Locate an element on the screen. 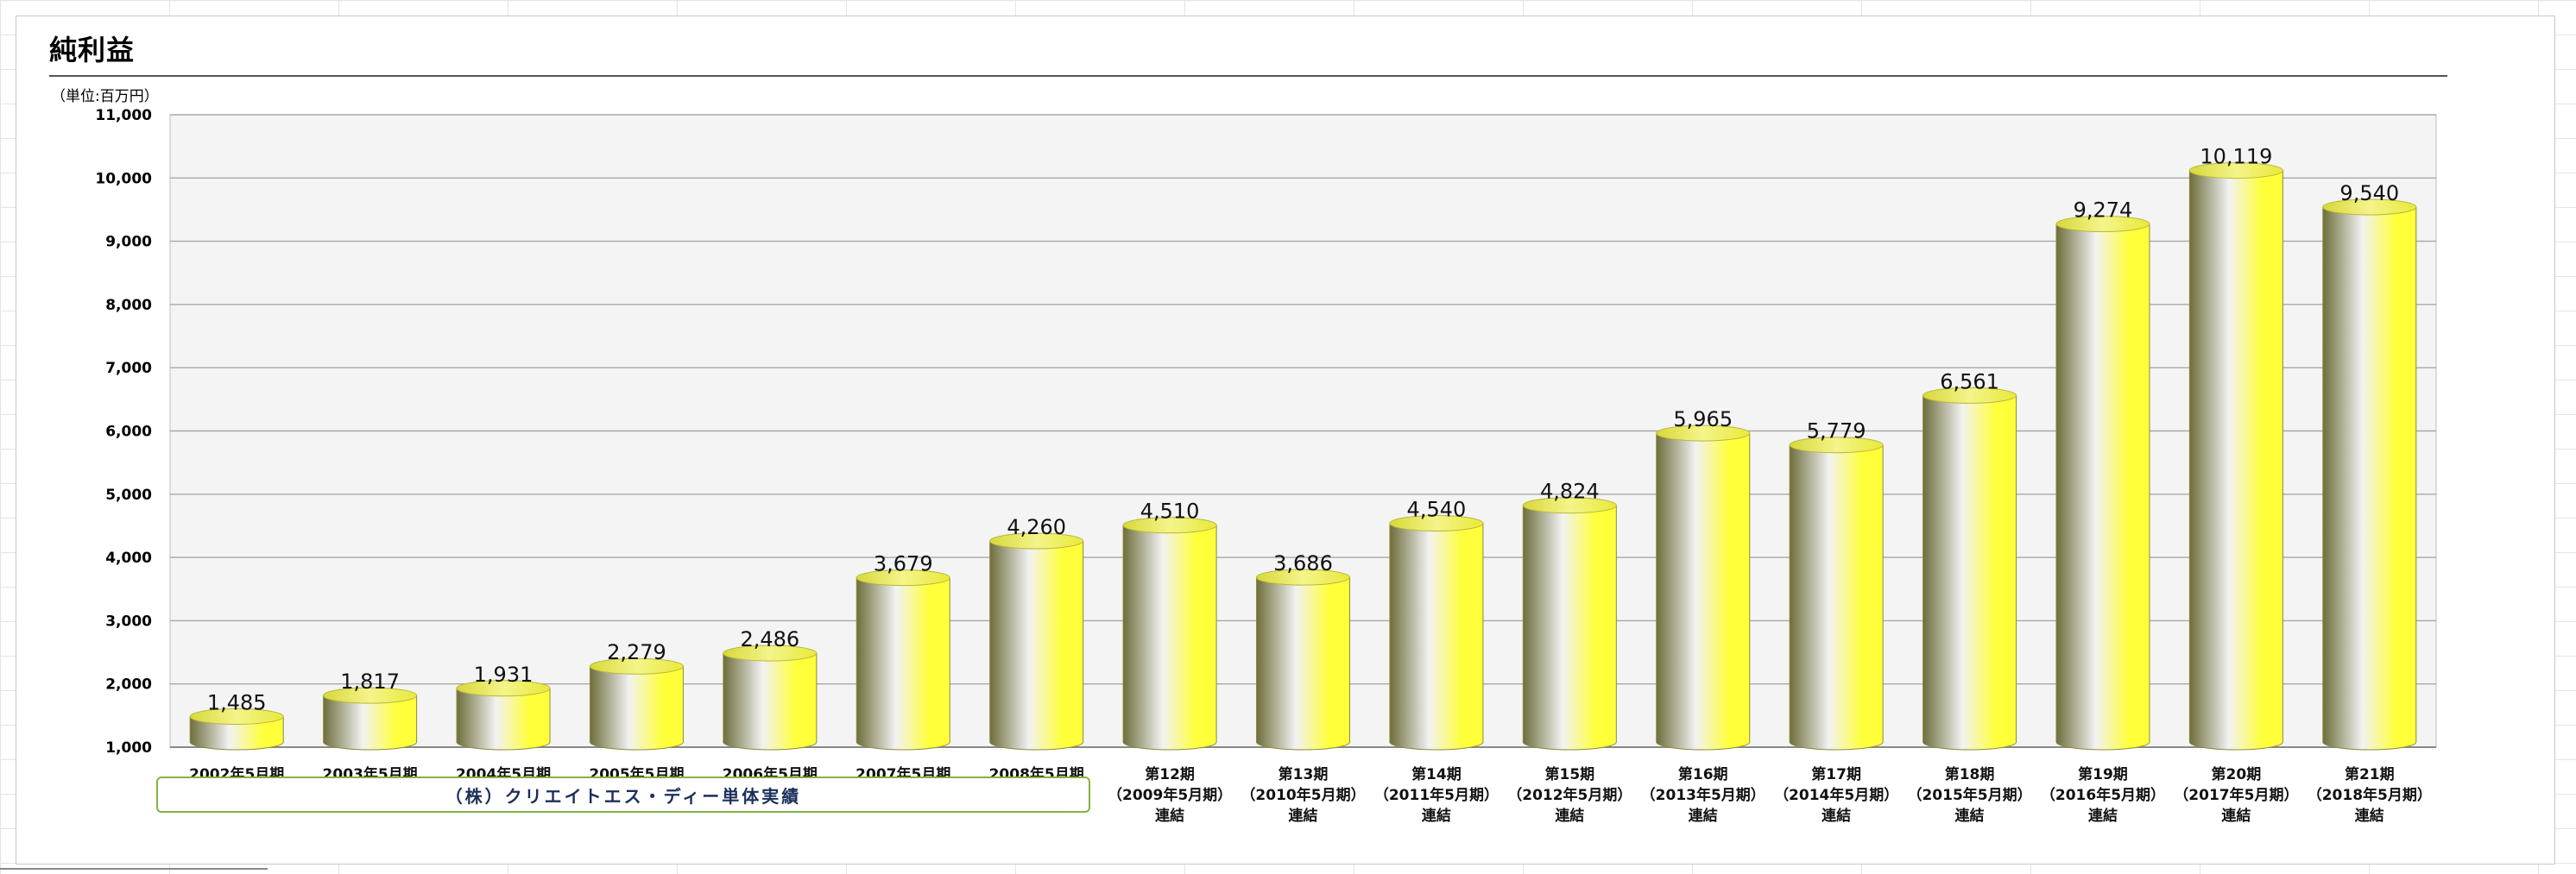 Image resolution: width=2576 pixels, height=874 pixels. y-tick-label: 6,000 is located at coordinates (128, 433).